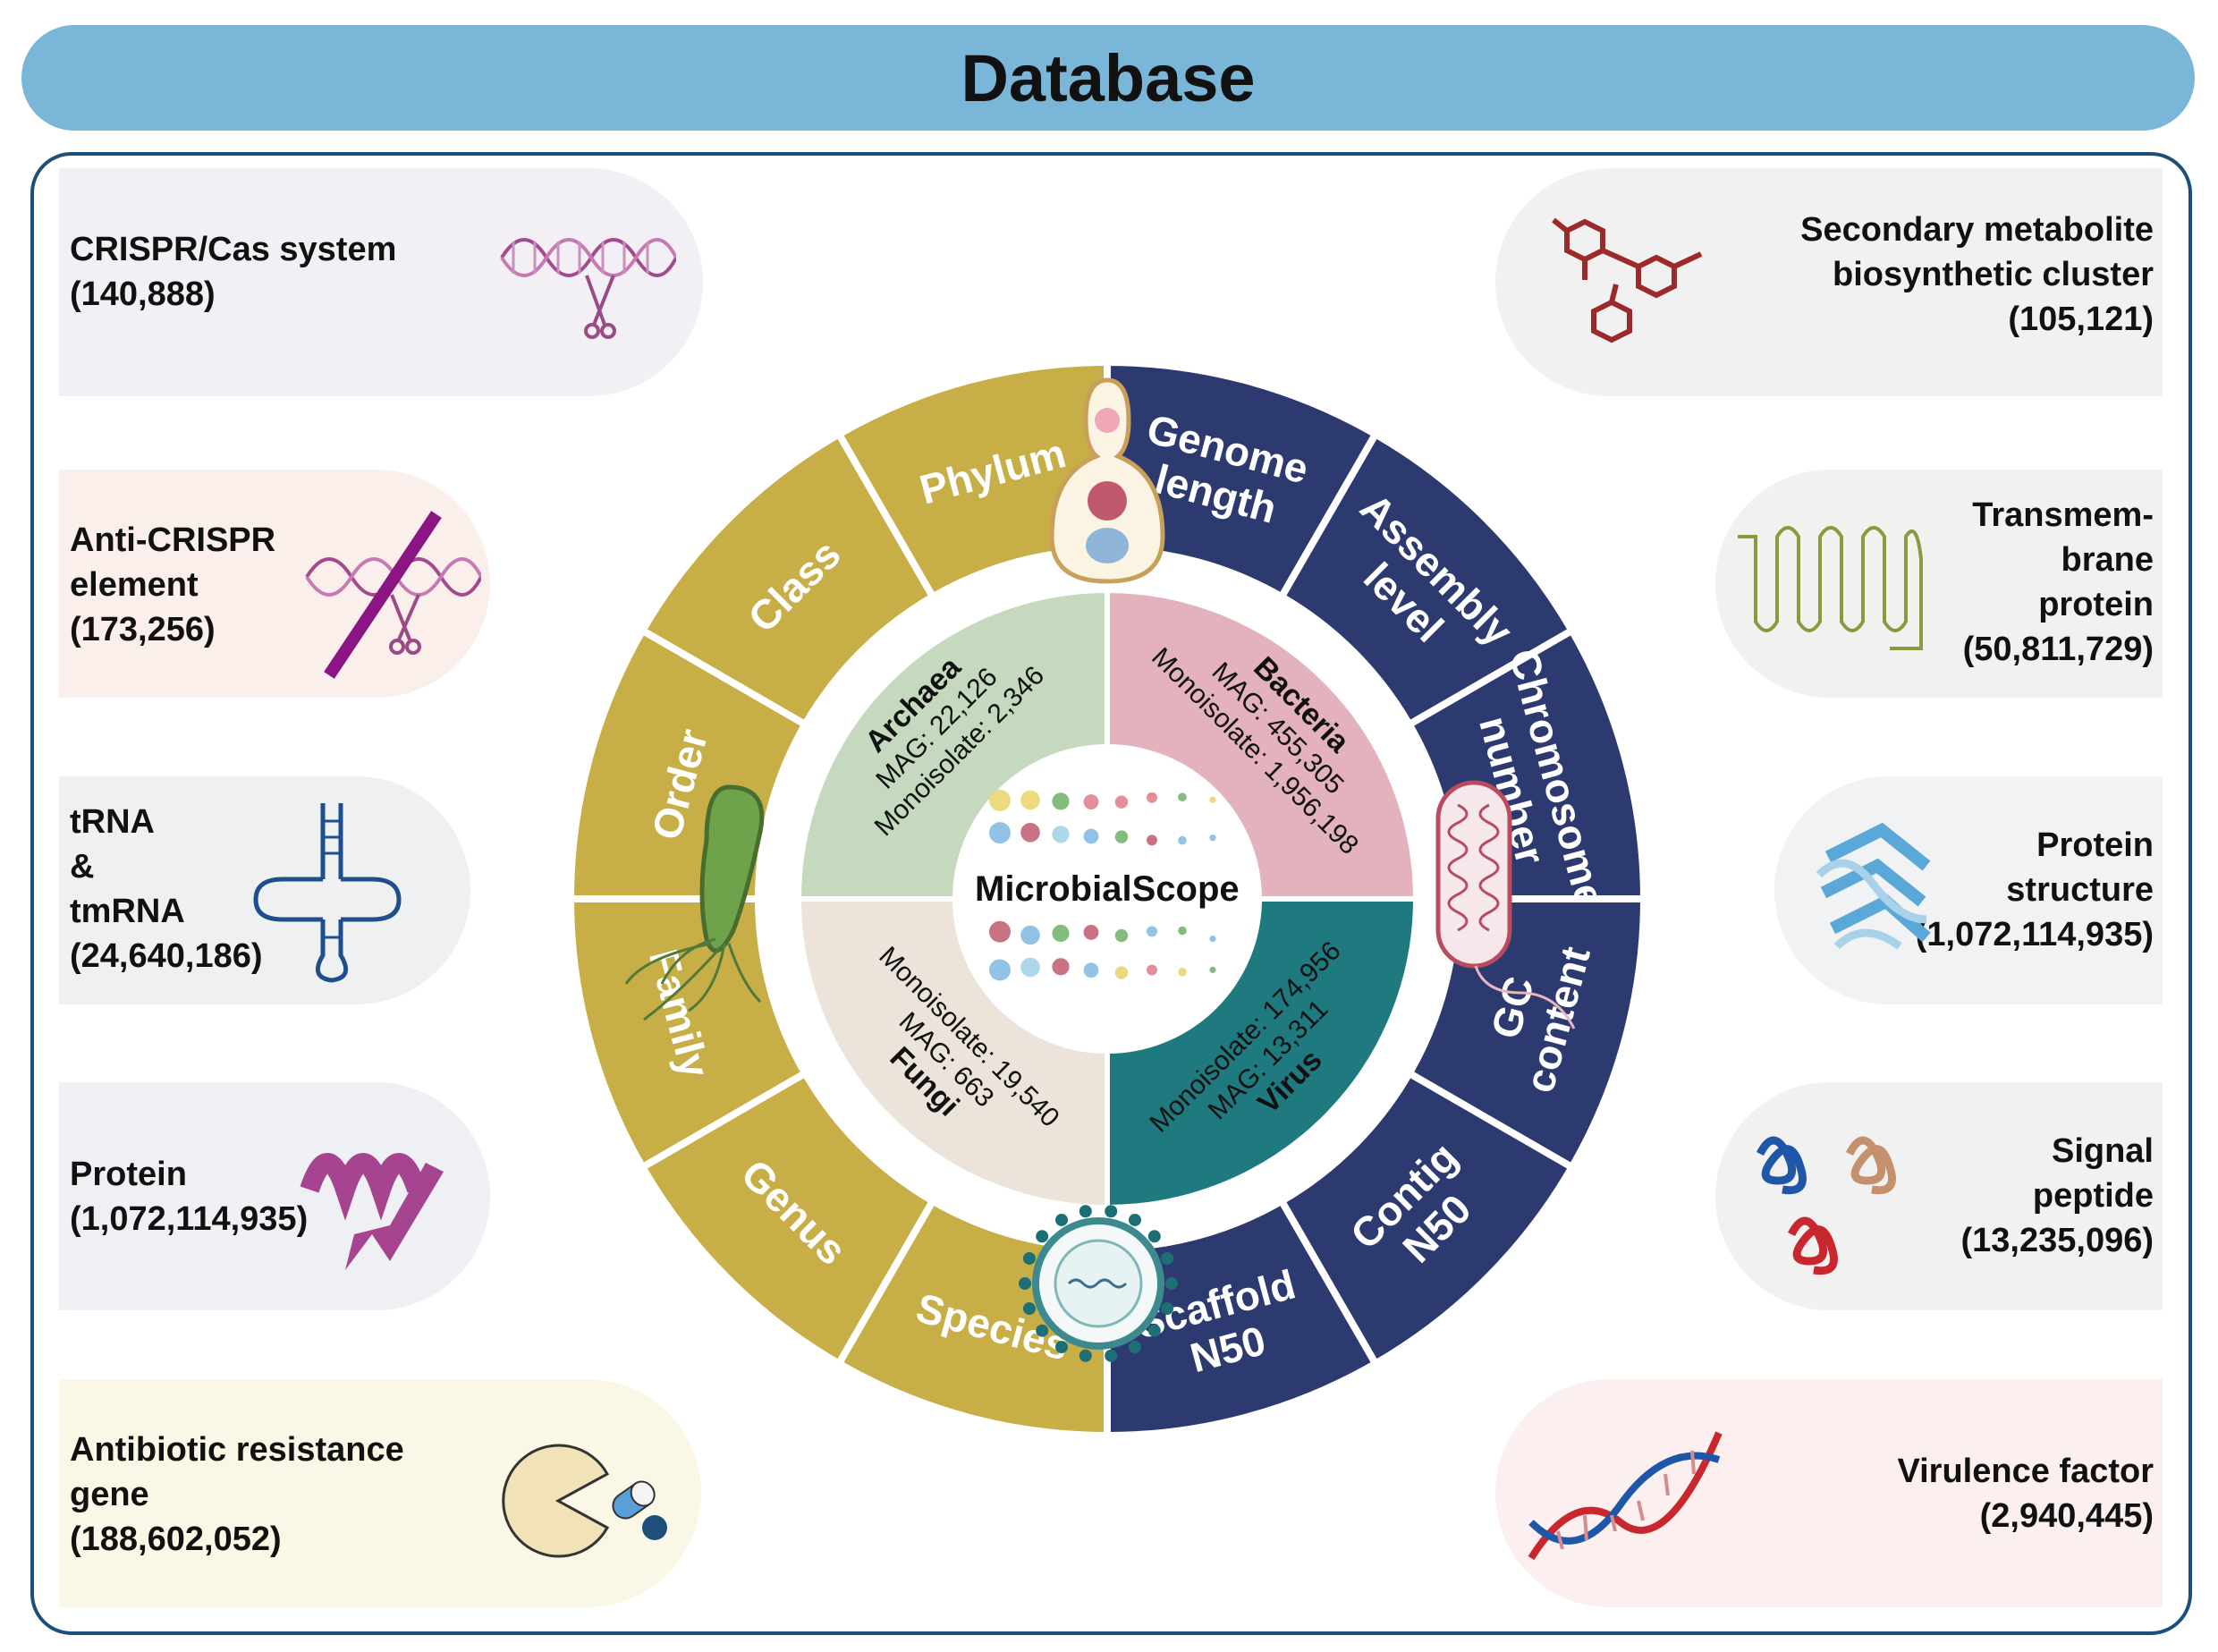 The image size is (2218, 1652). Describe the element at coordinates (1108, 889) in the screenshot. I see `center-label: MicrobialScope` at that location.